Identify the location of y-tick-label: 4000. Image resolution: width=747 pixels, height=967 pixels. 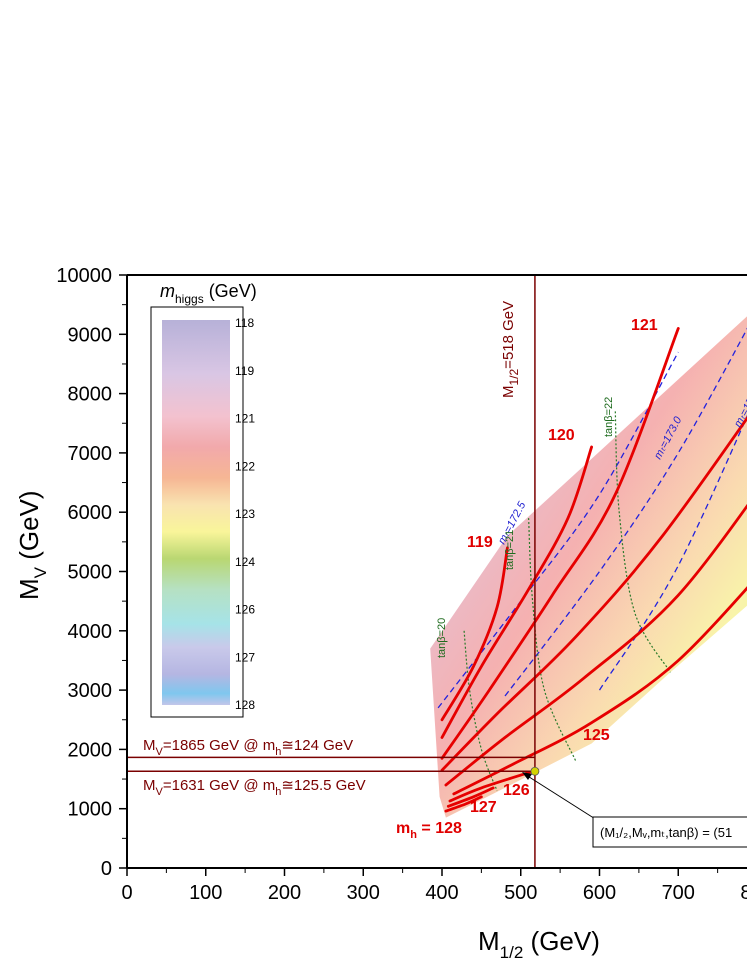
(90, 632).